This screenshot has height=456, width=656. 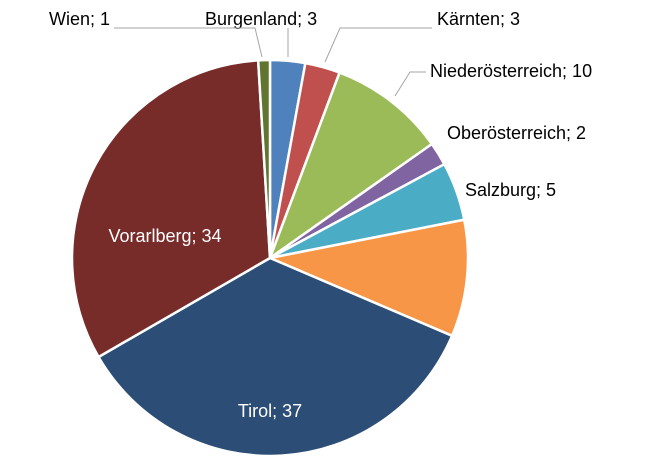 What do you see at coordinates (164, 236) in the screenshot?
I see `data-label: Vorarlberg; 34` at bounding box center [164, 236].